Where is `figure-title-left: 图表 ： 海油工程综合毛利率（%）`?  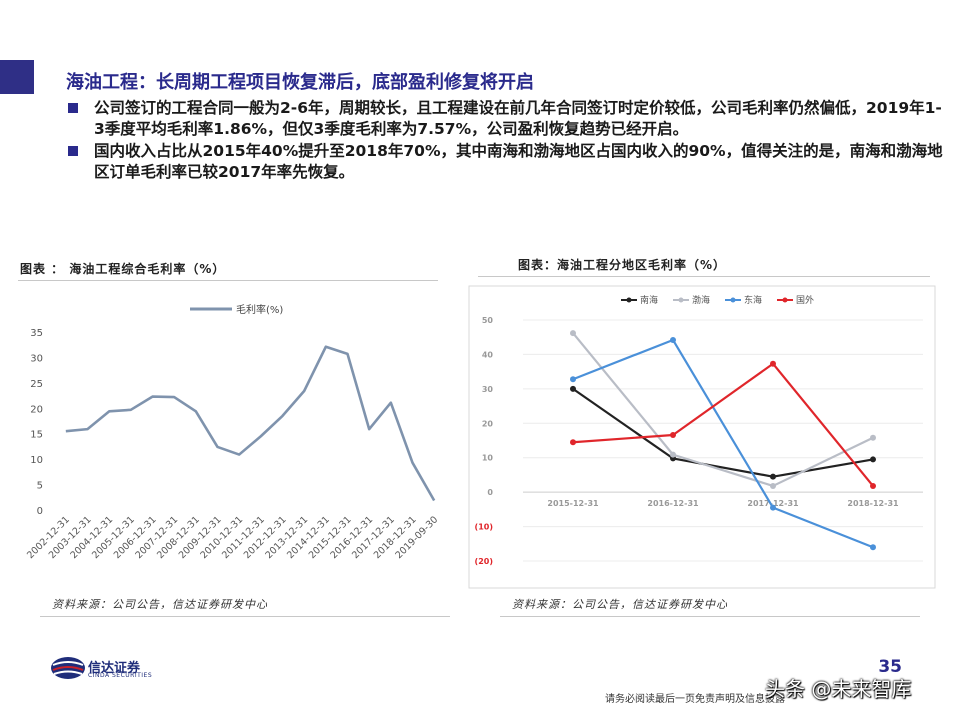 figure-title-left: 图表 ： 海油工程综合毛利率（%） is located at coordinates (123, 269).